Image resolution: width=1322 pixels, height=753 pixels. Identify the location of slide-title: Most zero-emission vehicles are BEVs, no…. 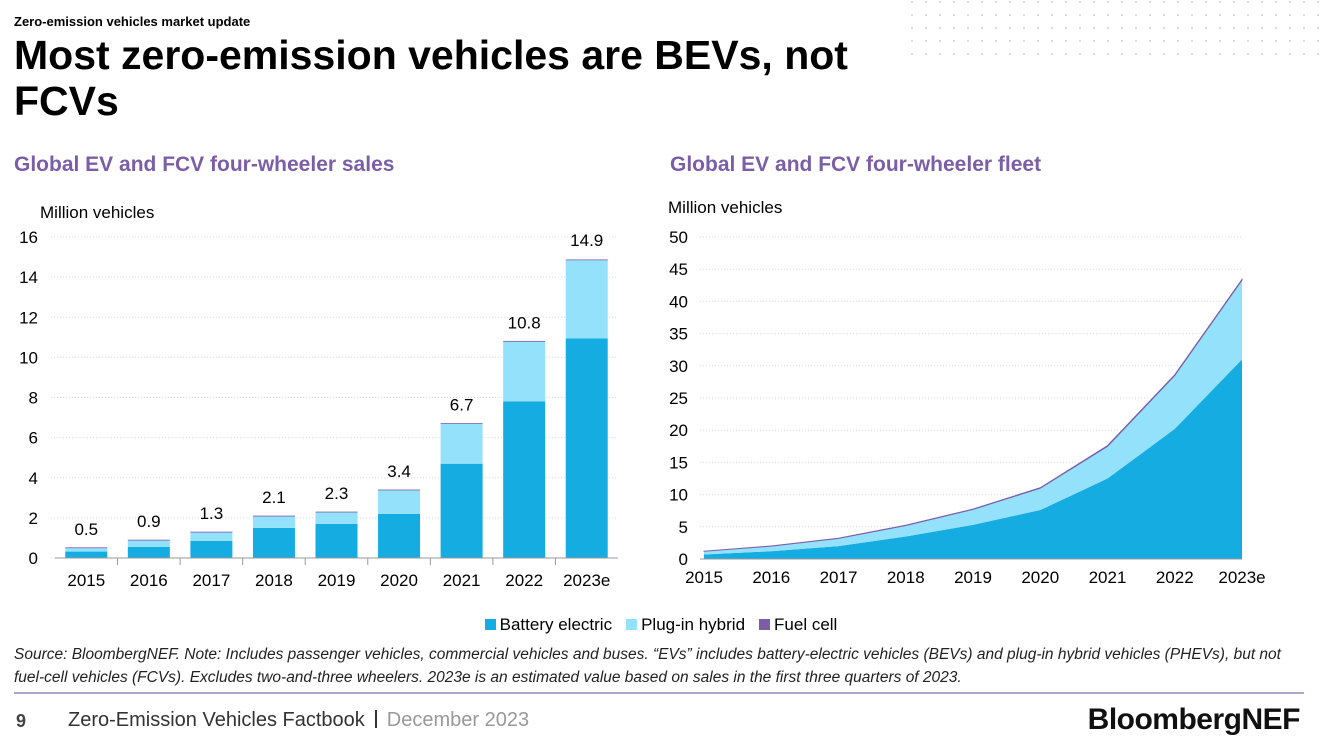
(431, 78).